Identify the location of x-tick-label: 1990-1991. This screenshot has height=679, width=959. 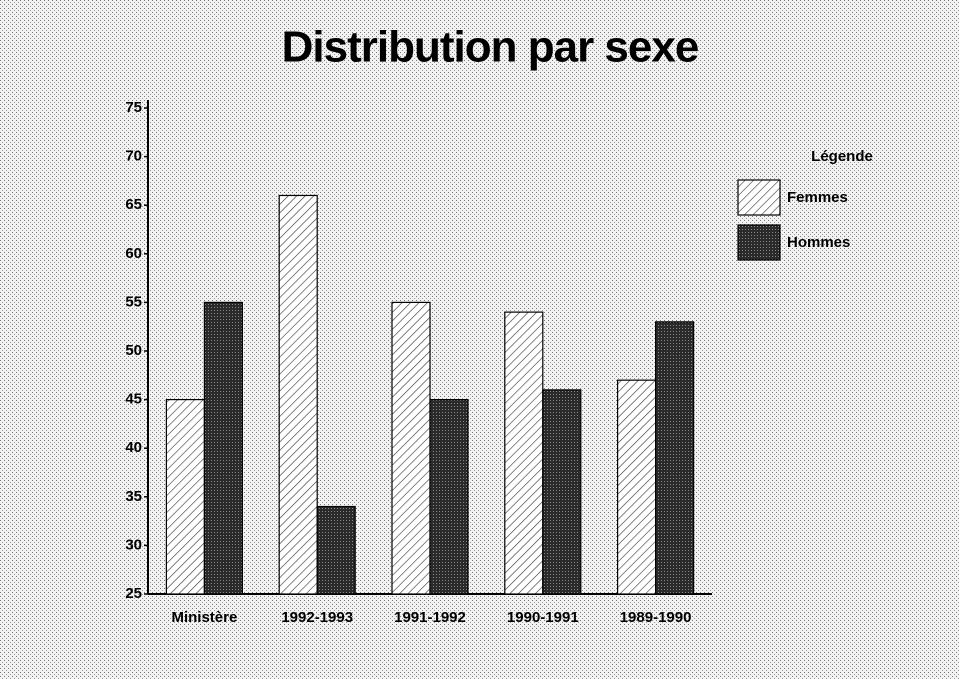
(543, 617).